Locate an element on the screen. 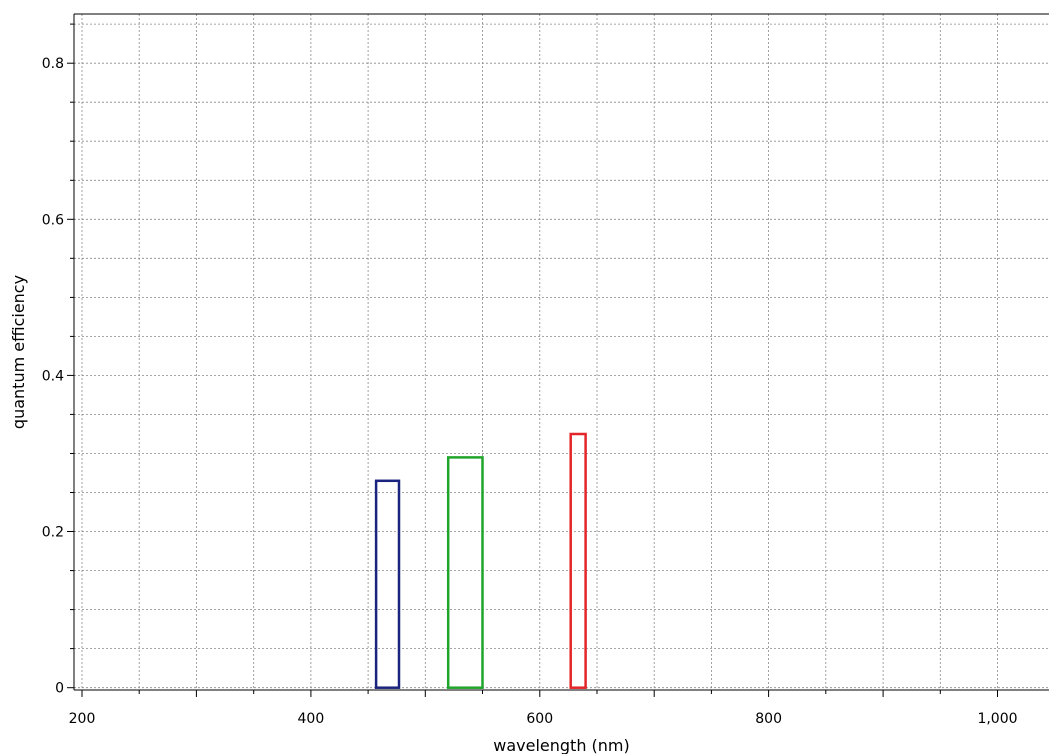  y-axis-label: quantum efficiency is located at coordinates (18, 352).